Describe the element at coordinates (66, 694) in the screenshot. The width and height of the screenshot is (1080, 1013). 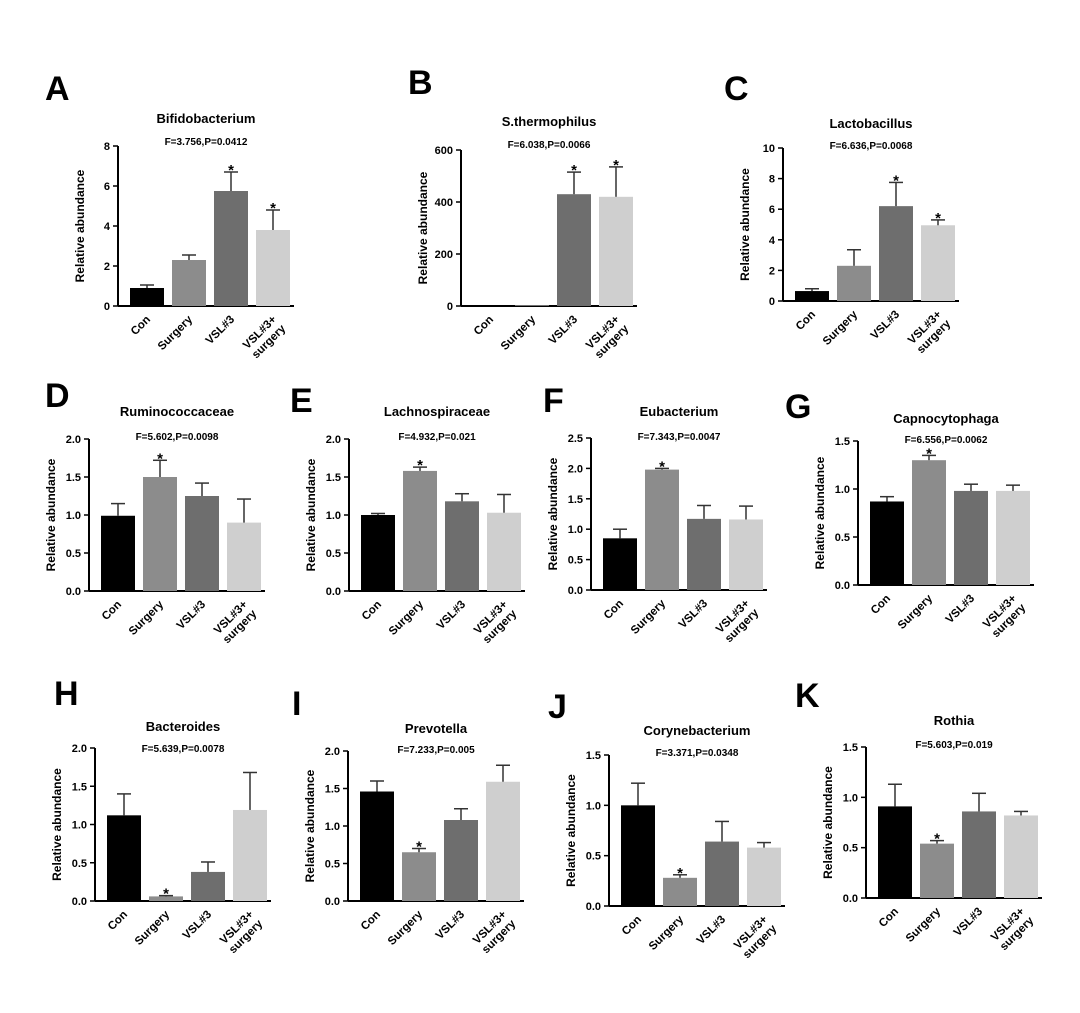
I see `panel-letter: H` at that location.